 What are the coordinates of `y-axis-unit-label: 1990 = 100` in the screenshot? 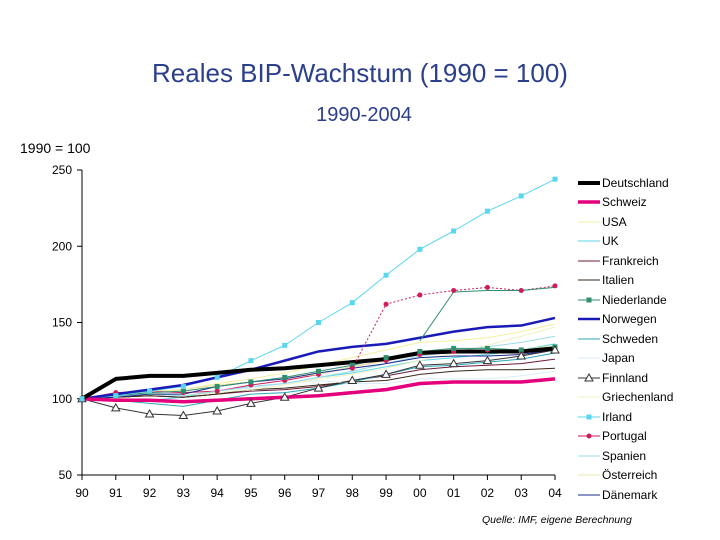 It's located at (55, 148).